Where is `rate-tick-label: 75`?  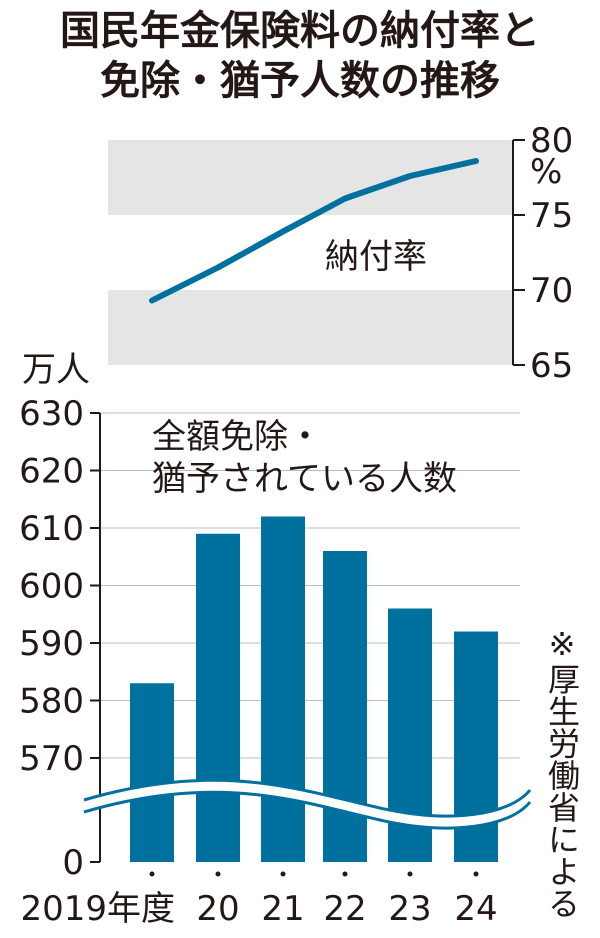
rate-tick-label: 75 is located at coordinates (551, 216).